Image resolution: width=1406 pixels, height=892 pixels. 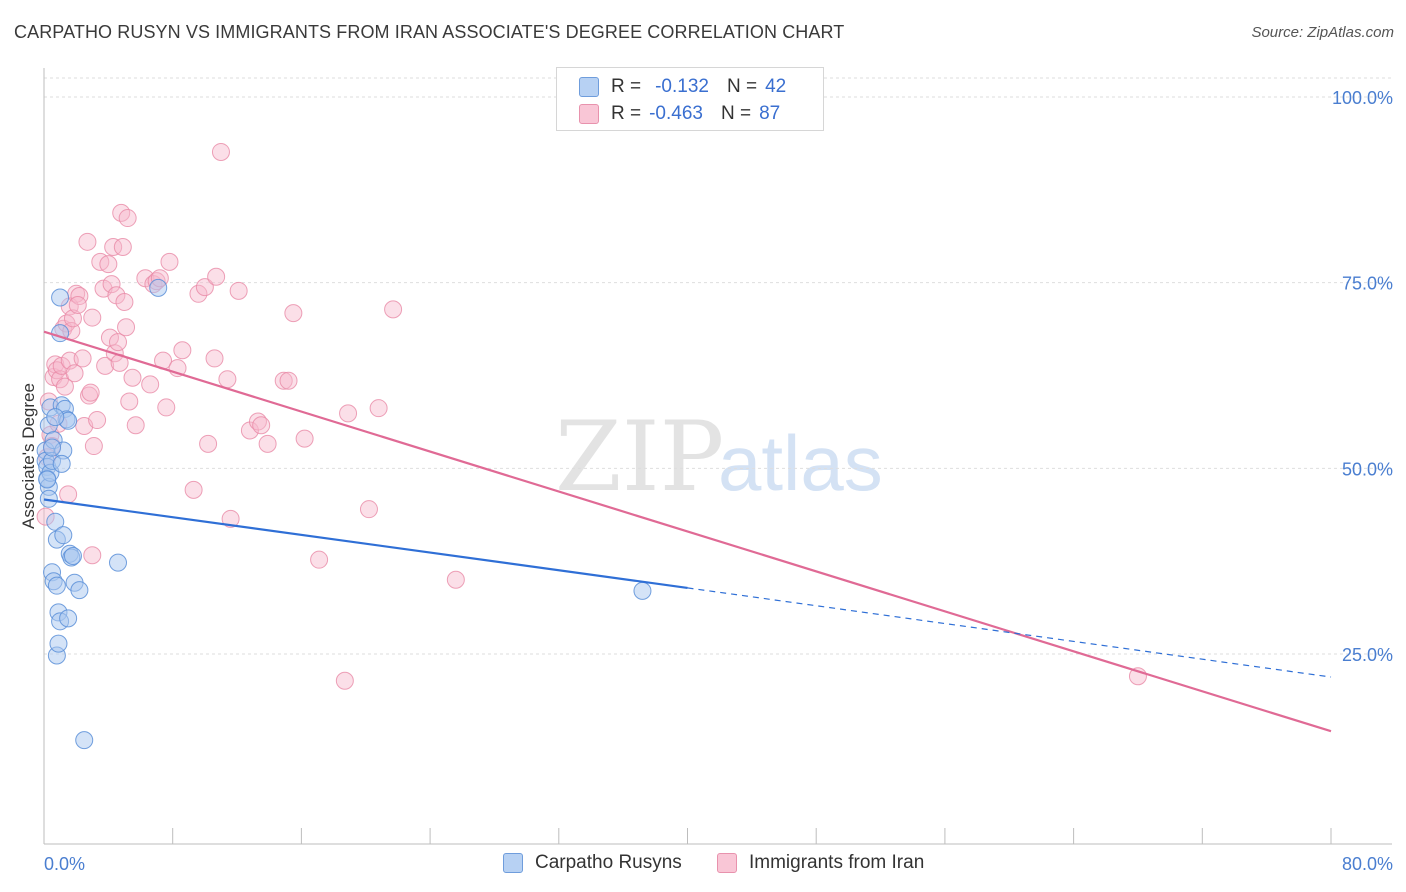 What do you see at coordinates (820, 863) in the screenshot?
I see `legend-item-immigrants-from-iran: Immigrants from Iran` at bounding box center [820, 863].